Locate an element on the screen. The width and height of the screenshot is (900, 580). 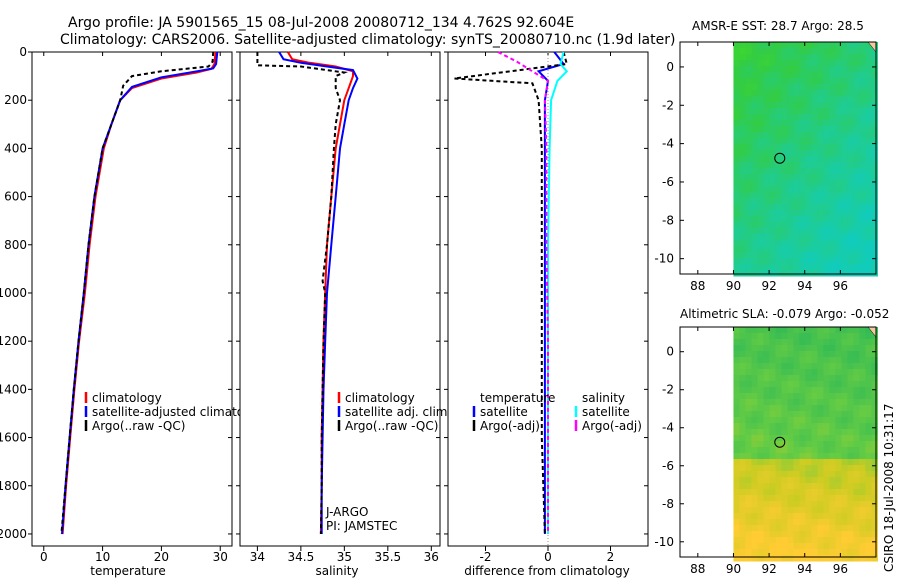
y-tick-label: 1400 is located at coordinates (13, 389).